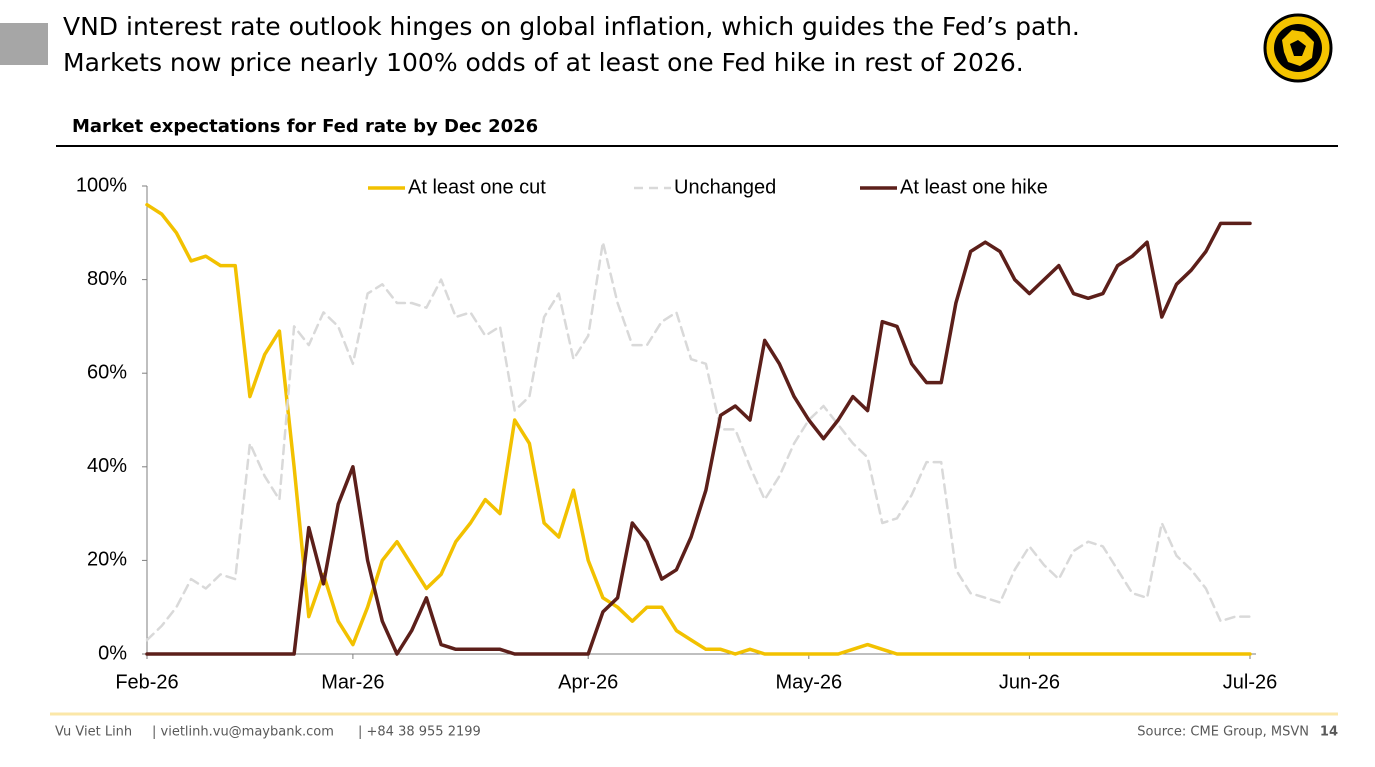  What do you see at coordinates (107, 279) in the screenshot?
I see `y-tick-label: 80%` at bounding box center [107, 279].